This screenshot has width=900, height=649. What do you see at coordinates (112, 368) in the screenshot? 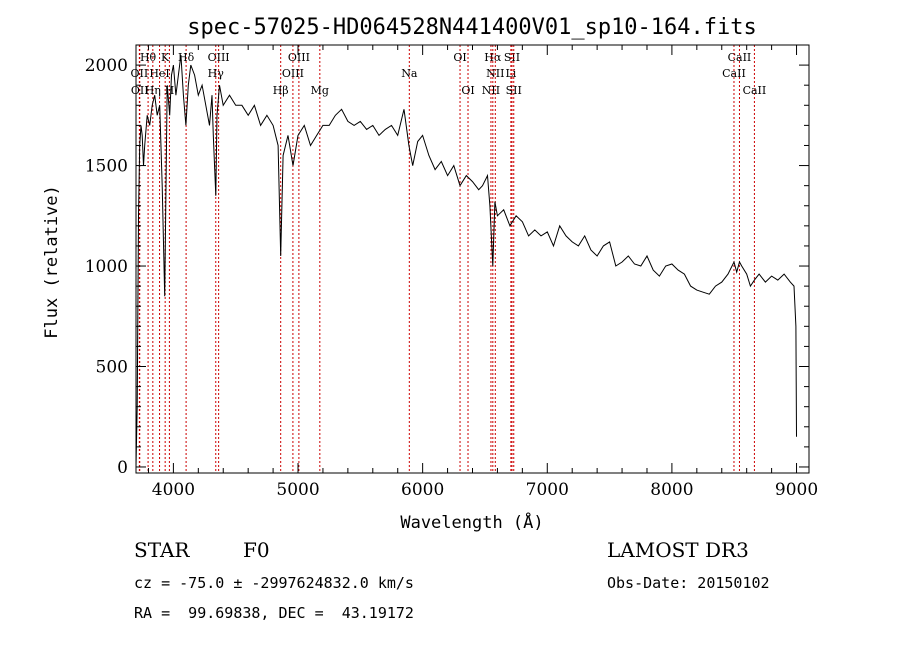
I see `y-tick-label: 500` at bounding box center [112, 368].